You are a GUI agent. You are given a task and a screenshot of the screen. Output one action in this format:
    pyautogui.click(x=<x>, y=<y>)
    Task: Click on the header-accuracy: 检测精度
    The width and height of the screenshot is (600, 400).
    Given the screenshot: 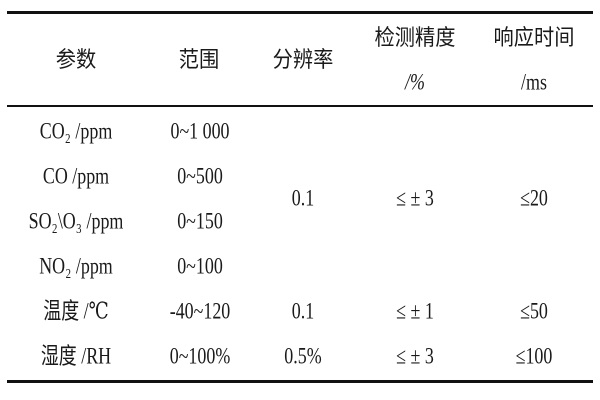 What is the action you would take?
    pyautogui.click(x=415, y=37)
    